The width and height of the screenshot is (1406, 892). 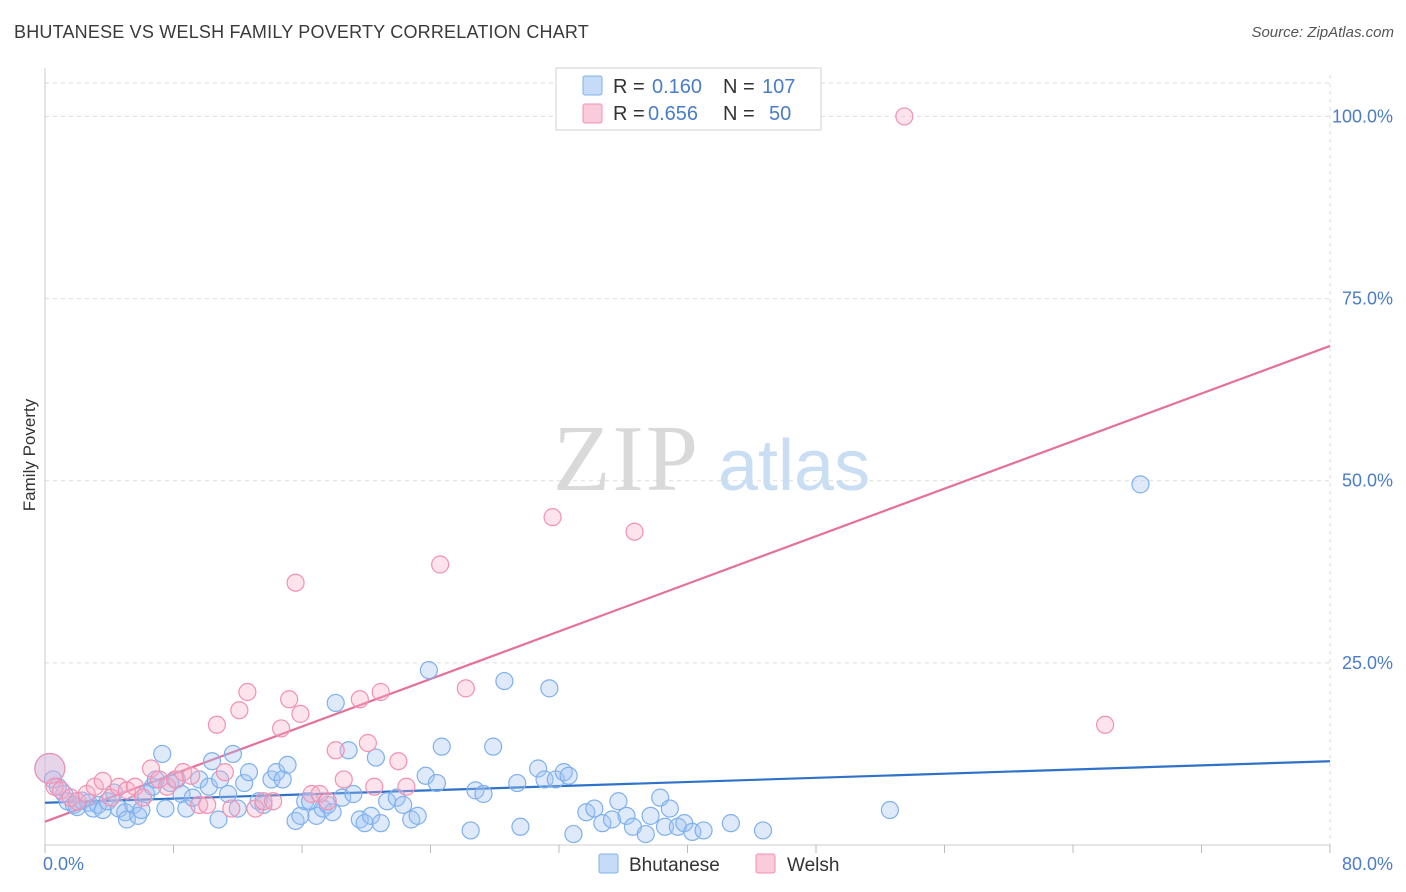 I want to click on x-tick-label-1: 80.0%, so click(x=1367, y=864).